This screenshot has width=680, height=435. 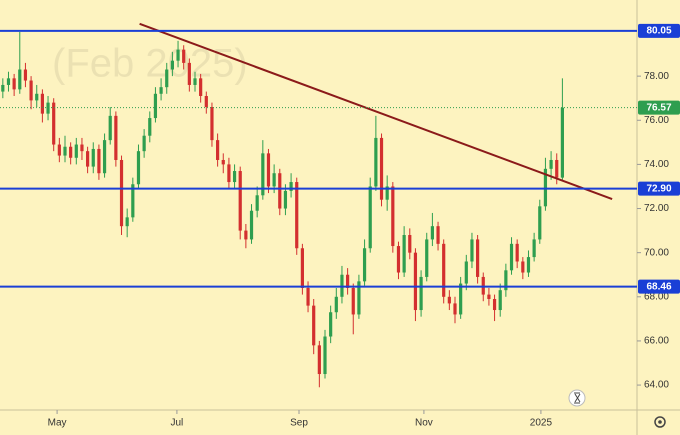 I want to click on gear, so click(x=660, y=422).